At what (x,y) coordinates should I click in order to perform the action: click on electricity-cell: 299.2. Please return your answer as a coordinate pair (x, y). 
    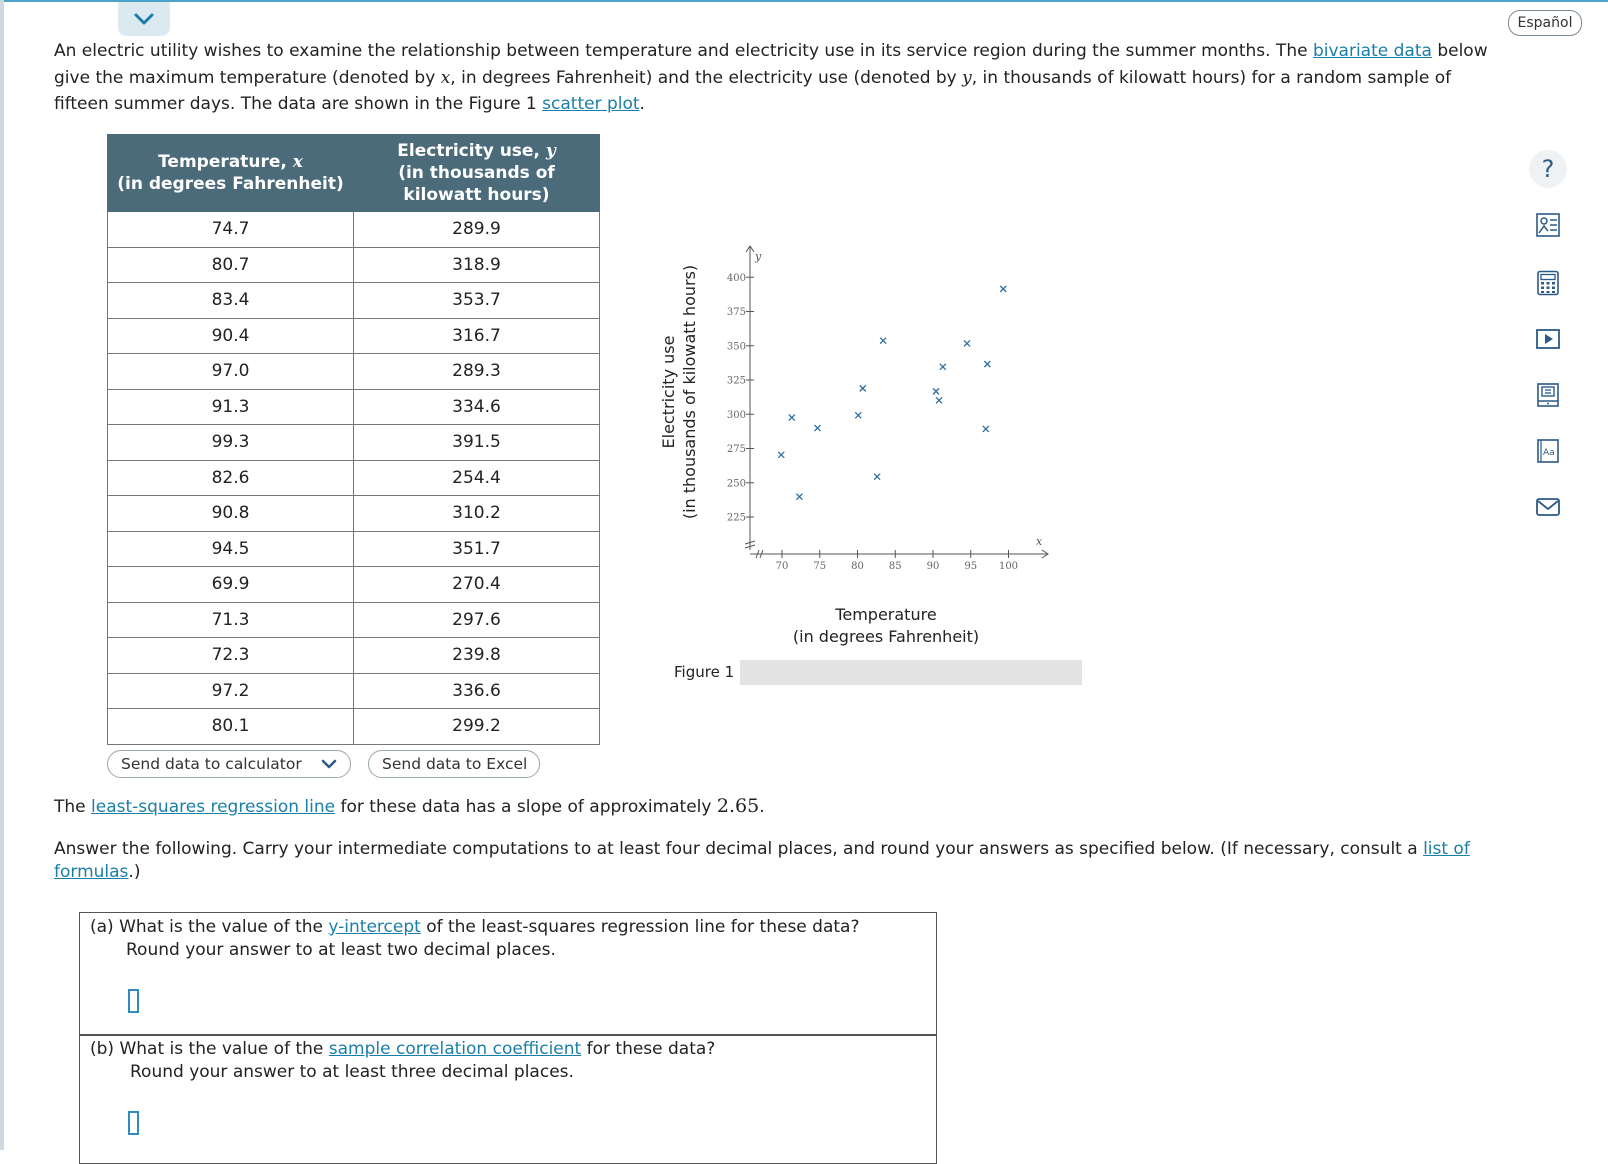
    Looking at the image, I should click on (476, 726).